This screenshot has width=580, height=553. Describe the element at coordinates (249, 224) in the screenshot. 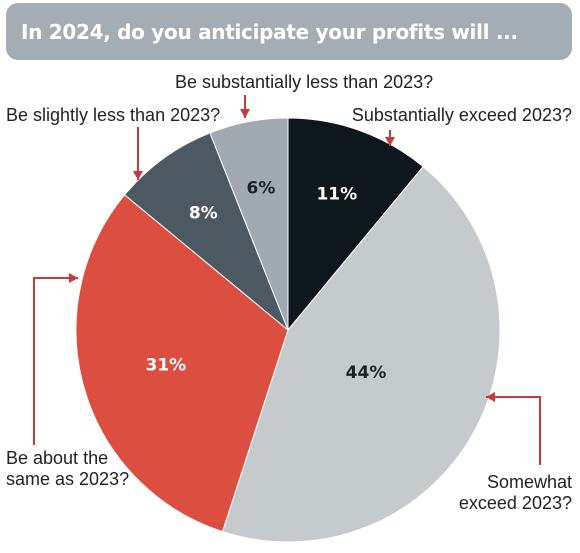

I see `pie-slice-be-substantially-less-than-2023` at that location.